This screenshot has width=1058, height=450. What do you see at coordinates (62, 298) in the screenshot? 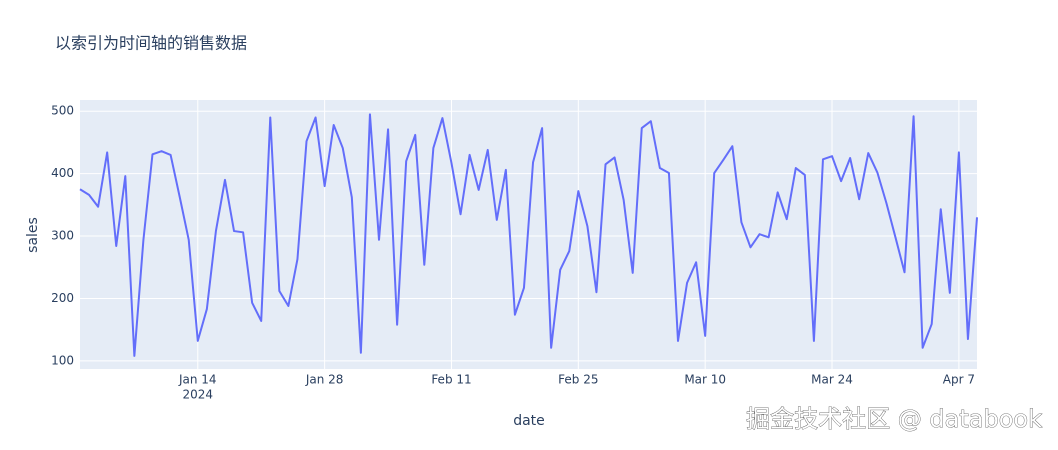
I see `y-tick-label: 200` at bounding box center [62, 298].